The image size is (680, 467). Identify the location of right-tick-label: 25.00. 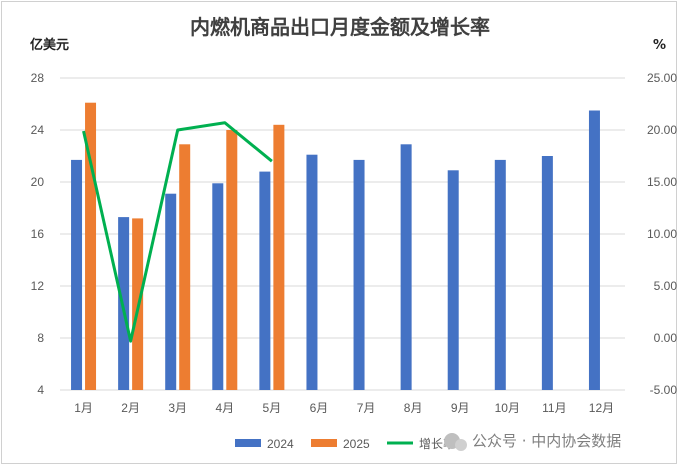
(662, 78).